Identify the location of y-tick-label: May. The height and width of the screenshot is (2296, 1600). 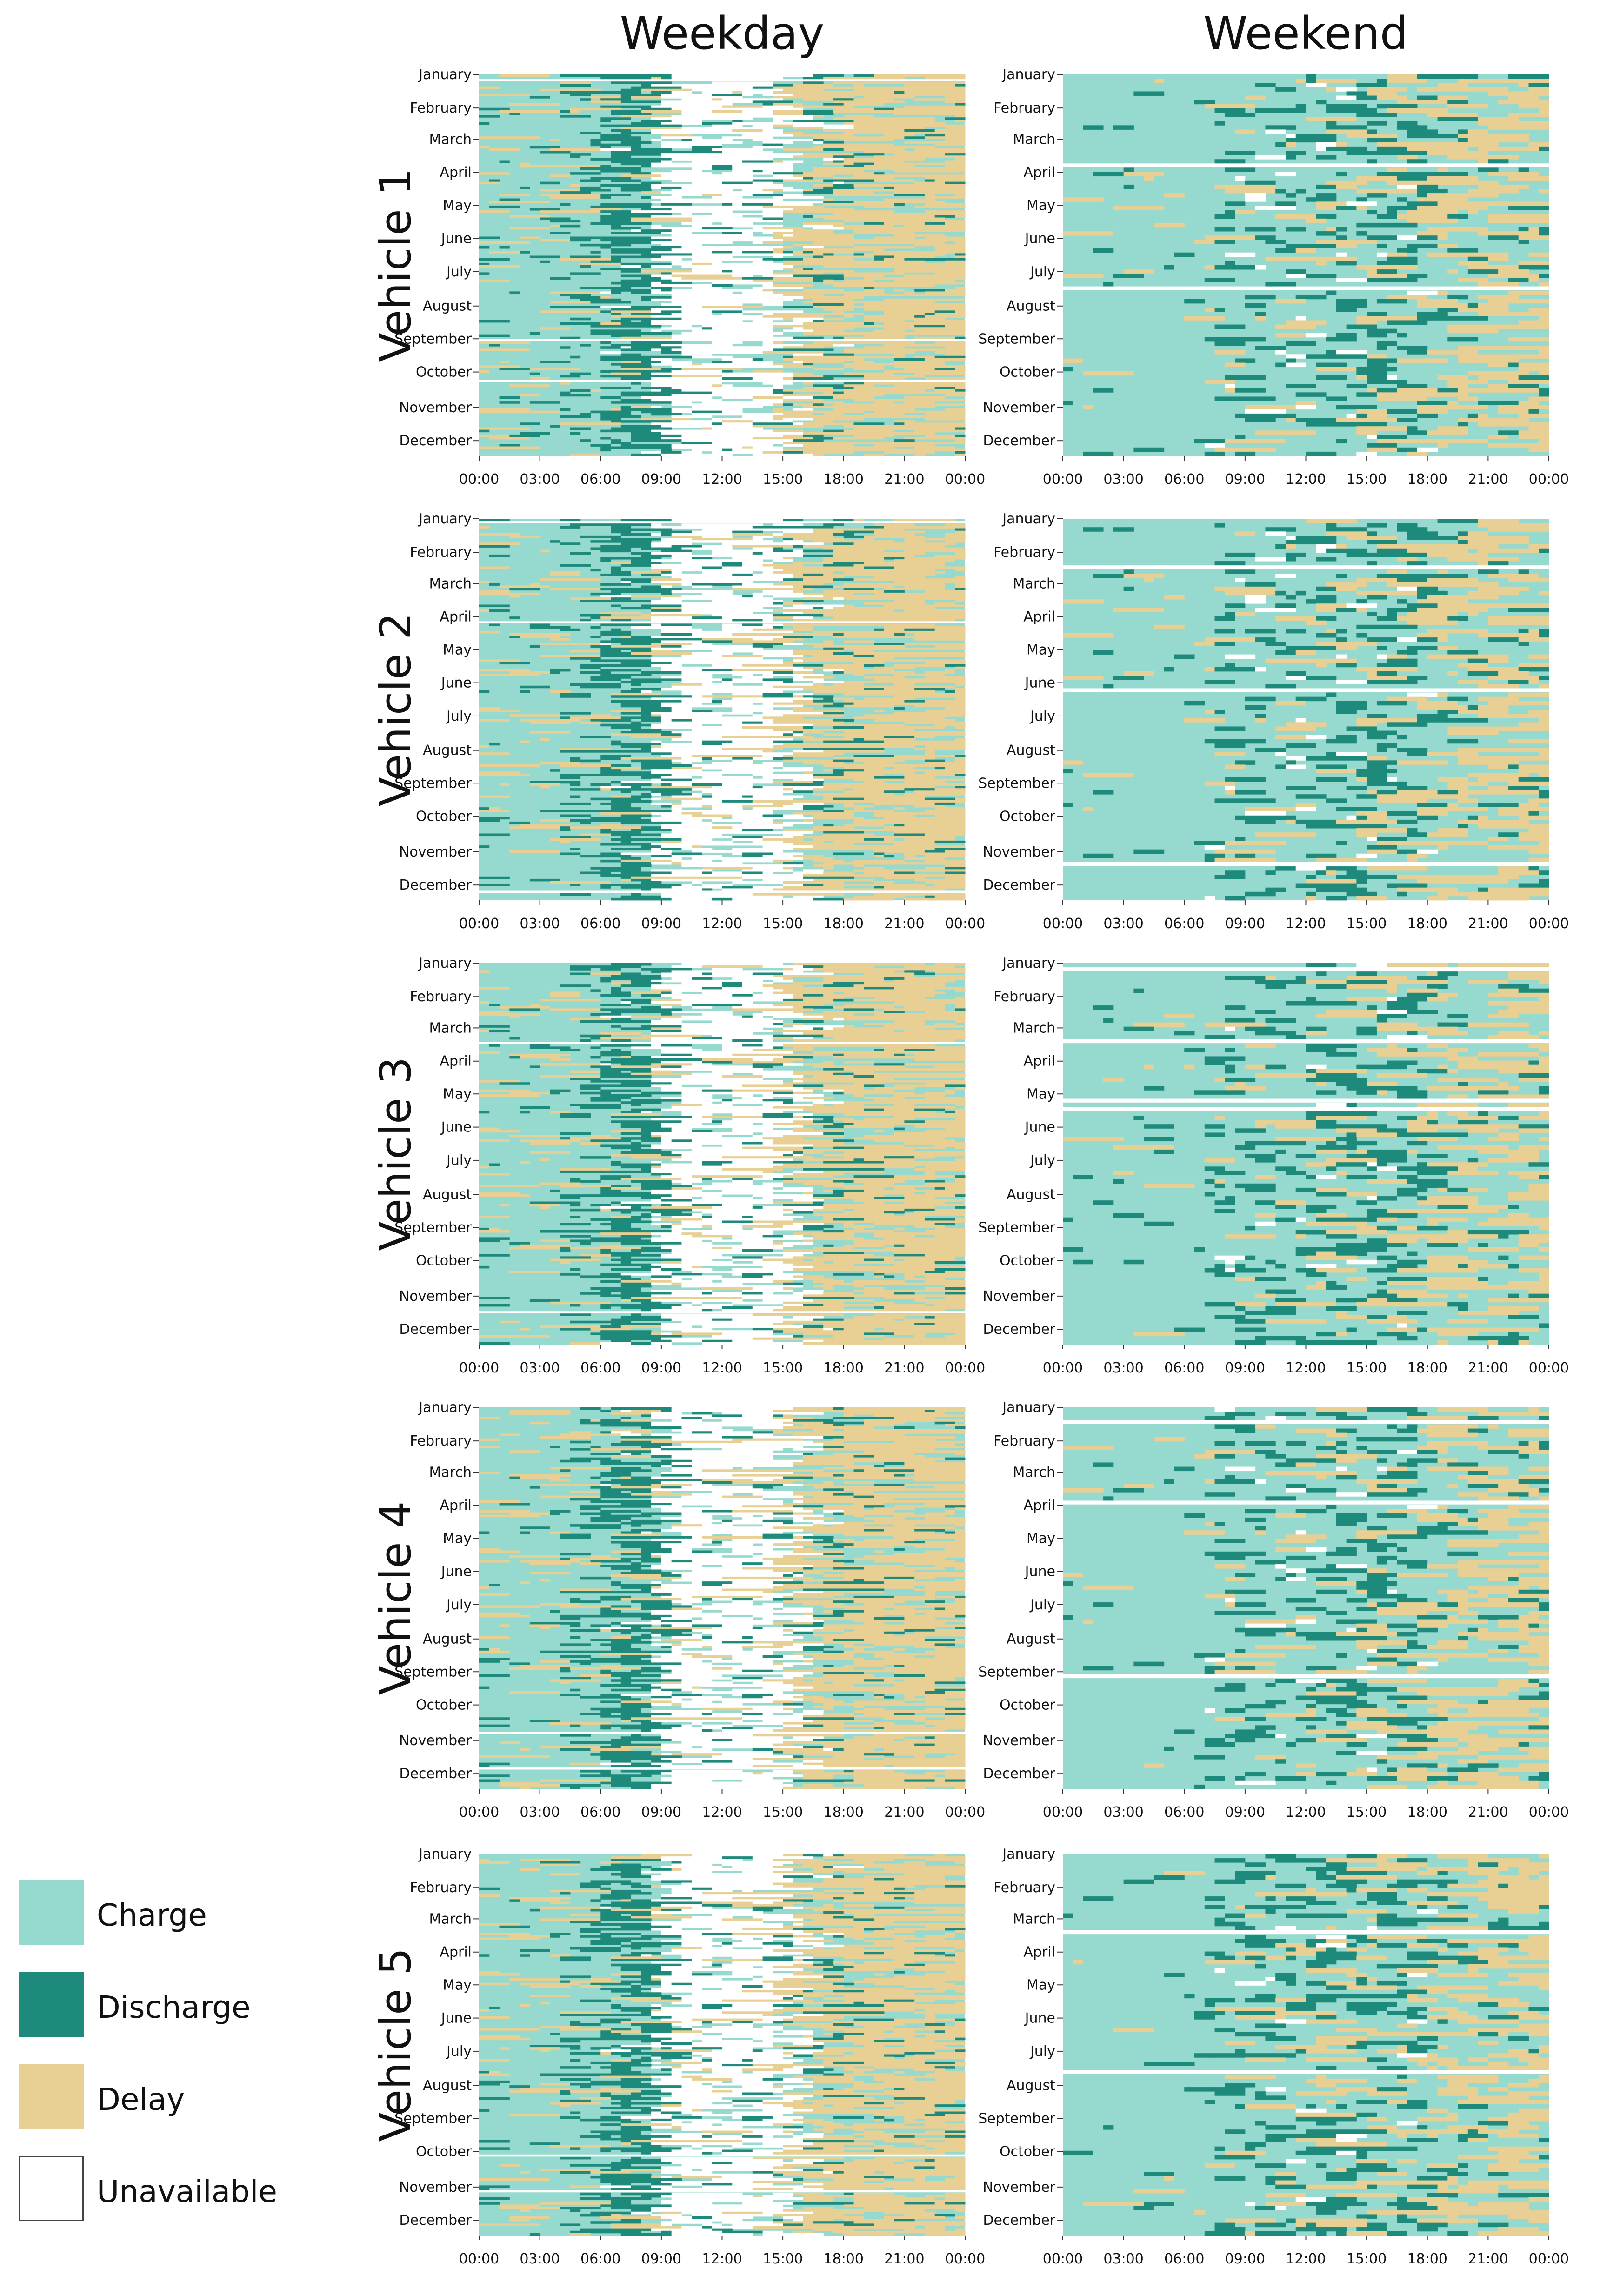
(457, 650).